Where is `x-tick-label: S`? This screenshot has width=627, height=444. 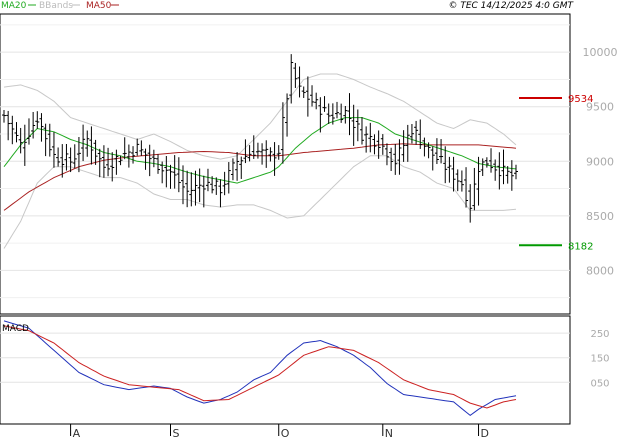
x-tick-label: S is located at coordinates (176, 433).